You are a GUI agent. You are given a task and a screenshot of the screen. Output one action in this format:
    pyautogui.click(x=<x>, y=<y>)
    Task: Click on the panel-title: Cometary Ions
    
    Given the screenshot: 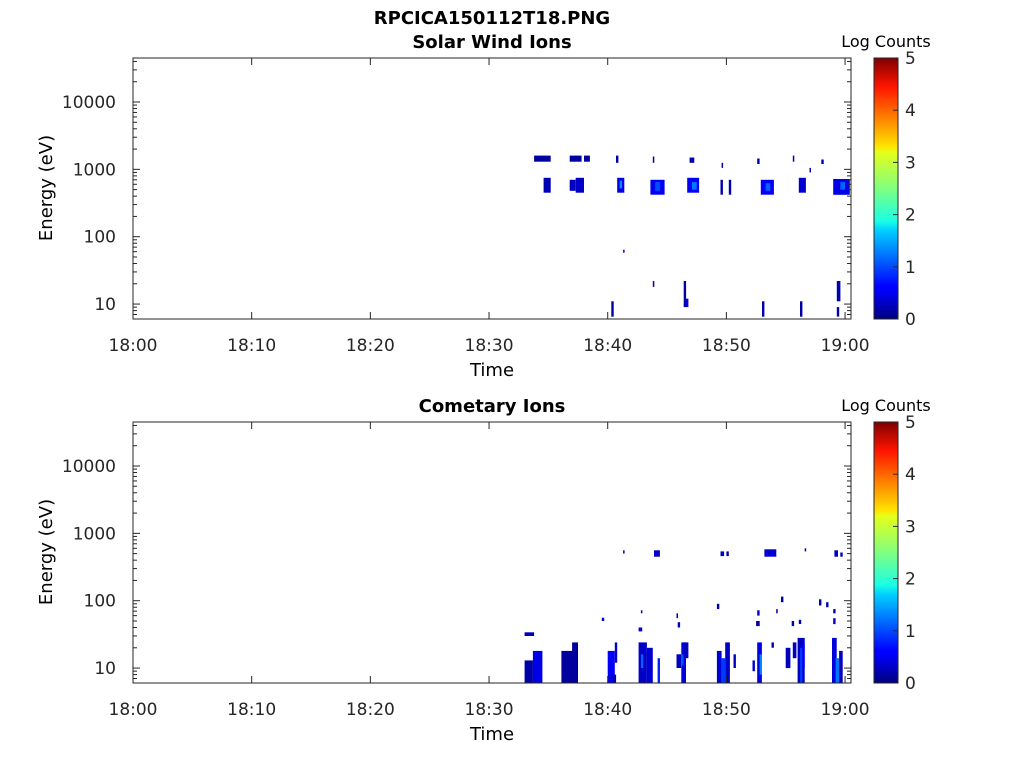 What is the action you would take?
    pyautogui.click(x=492, y=406)
    